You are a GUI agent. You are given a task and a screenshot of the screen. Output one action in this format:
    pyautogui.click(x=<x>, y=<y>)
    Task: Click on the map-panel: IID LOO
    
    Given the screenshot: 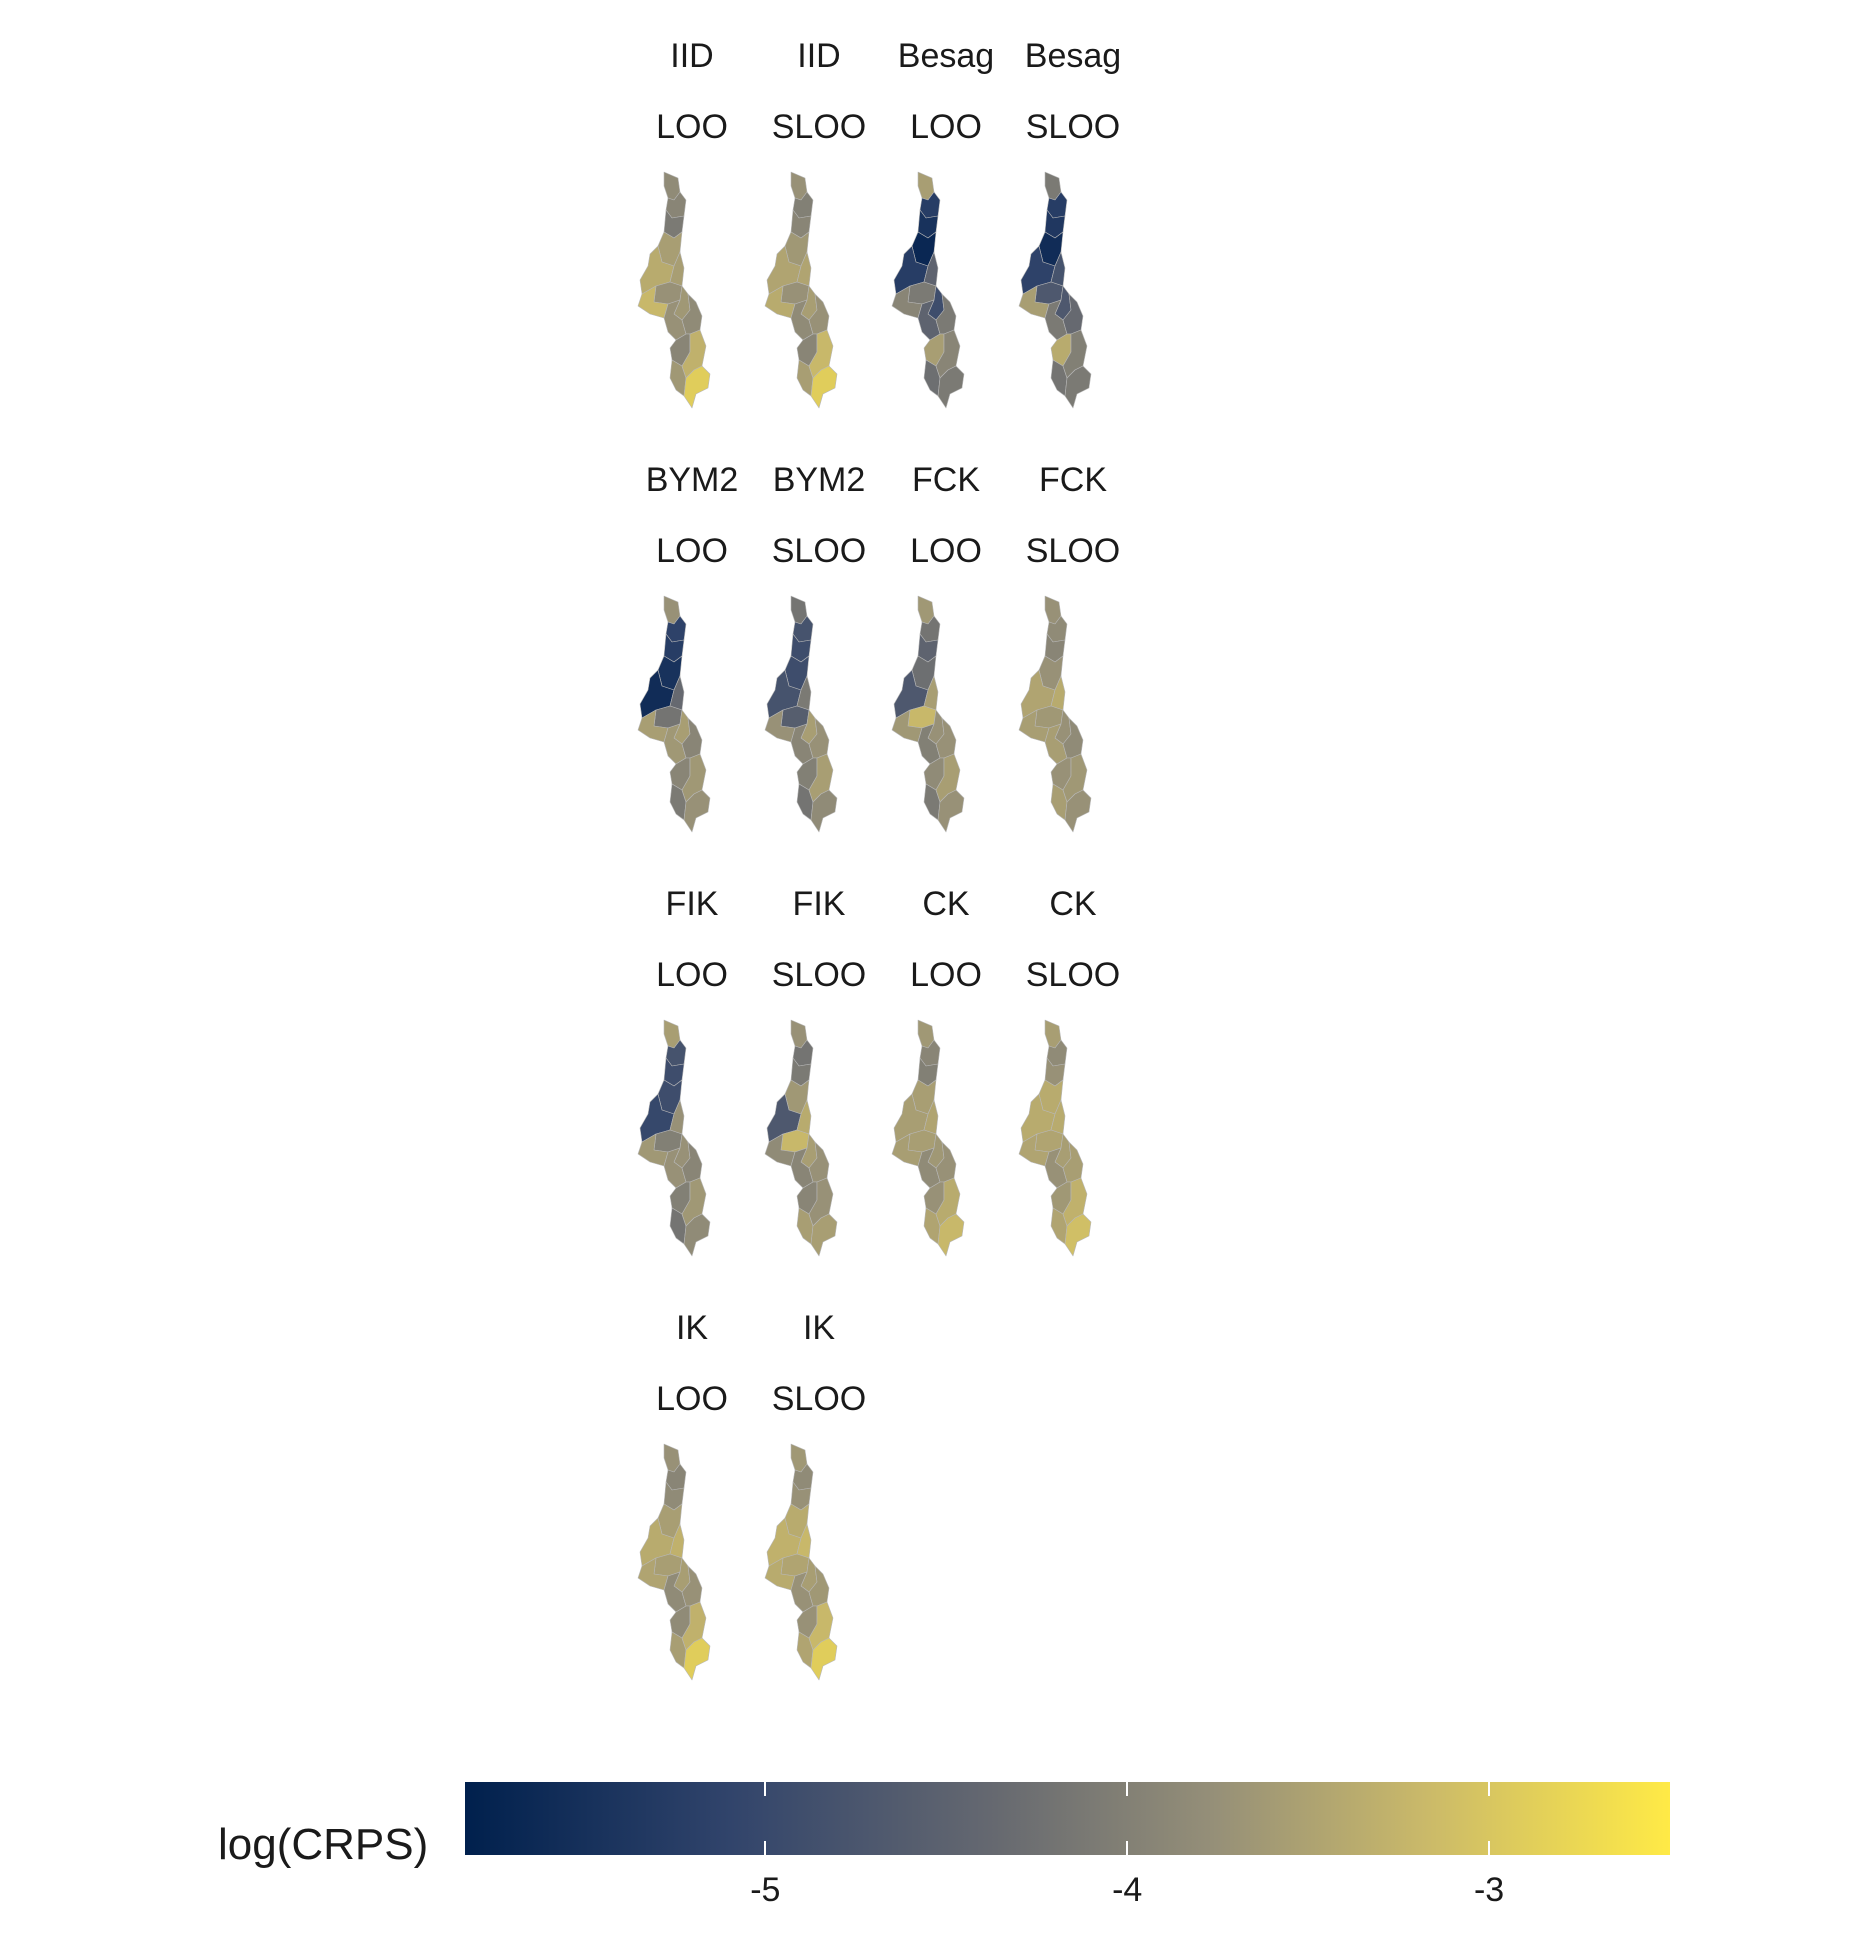 What is the action you would take?
    pyautogui.click(x=692, y=204)
    